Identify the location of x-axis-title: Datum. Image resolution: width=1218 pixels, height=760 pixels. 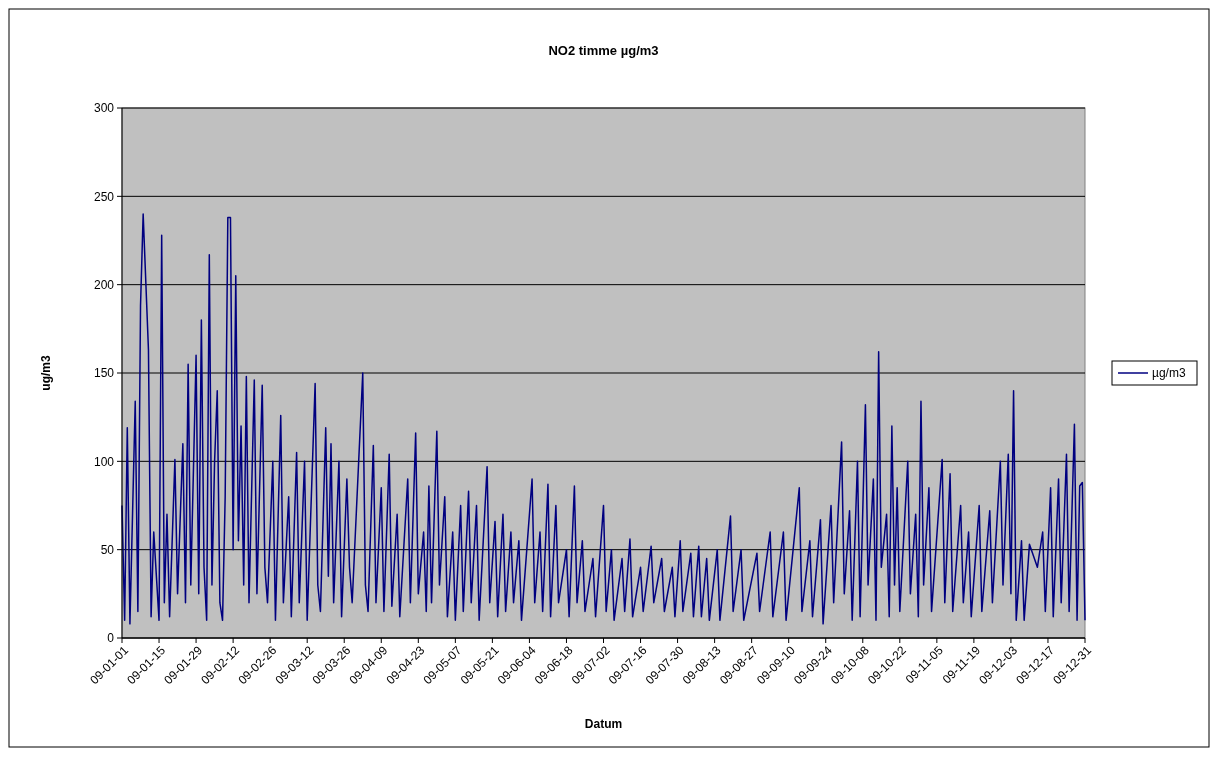
(603, 724).